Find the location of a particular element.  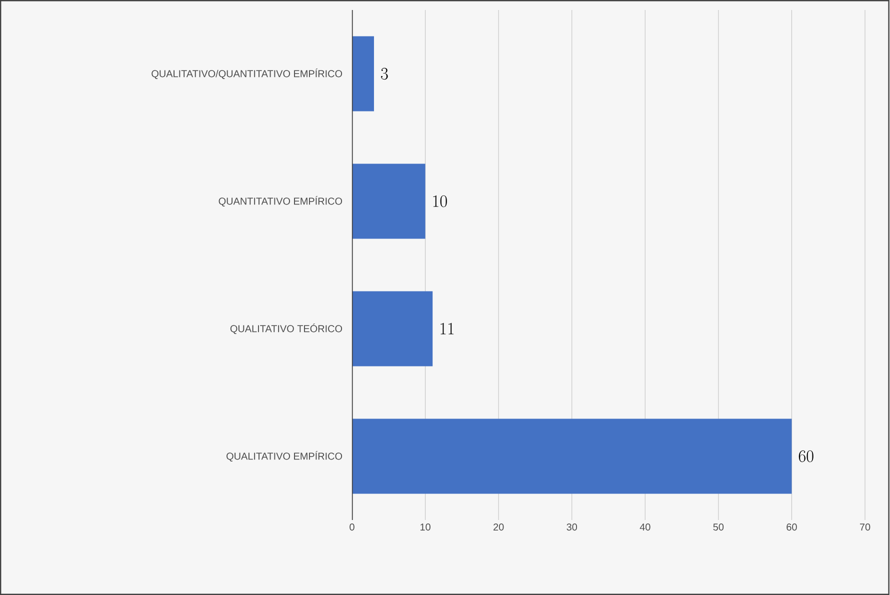

x-tick-label: 60 is located at coordinates (791, 527).